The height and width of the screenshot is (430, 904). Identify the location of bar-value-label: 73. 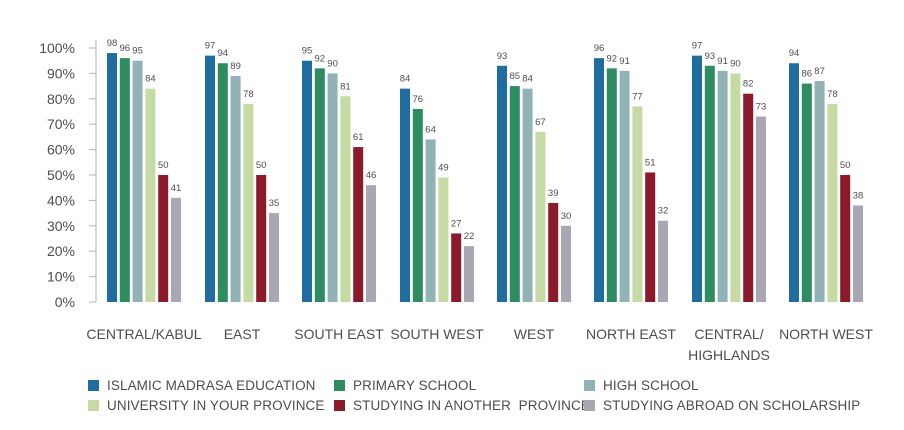
(761, 107).